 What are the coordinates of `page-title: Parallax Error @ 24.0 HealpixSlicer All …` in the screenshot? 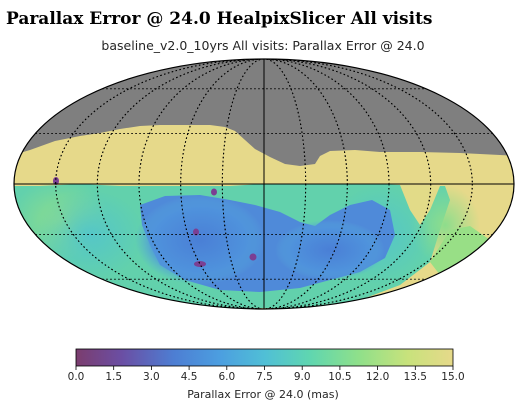 It's located at (219, 19).